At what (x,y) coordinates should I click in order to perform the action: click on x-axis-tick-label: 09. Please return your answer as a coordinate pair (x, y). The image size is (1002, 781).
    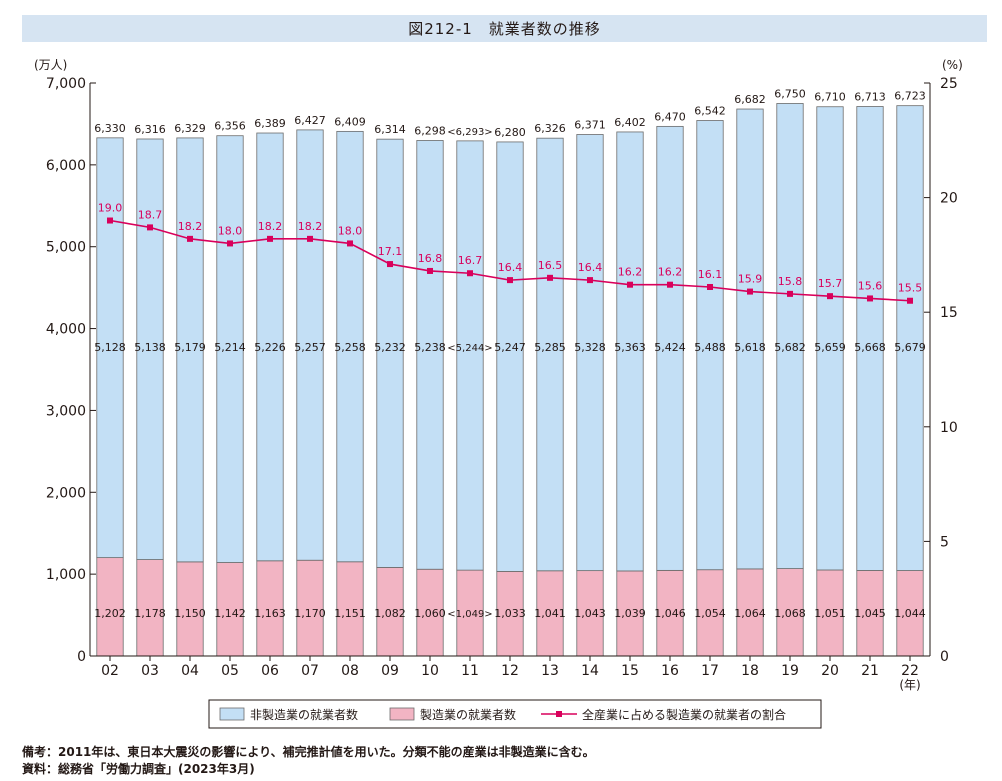
    Looking at the image, I should click on (390, 671).